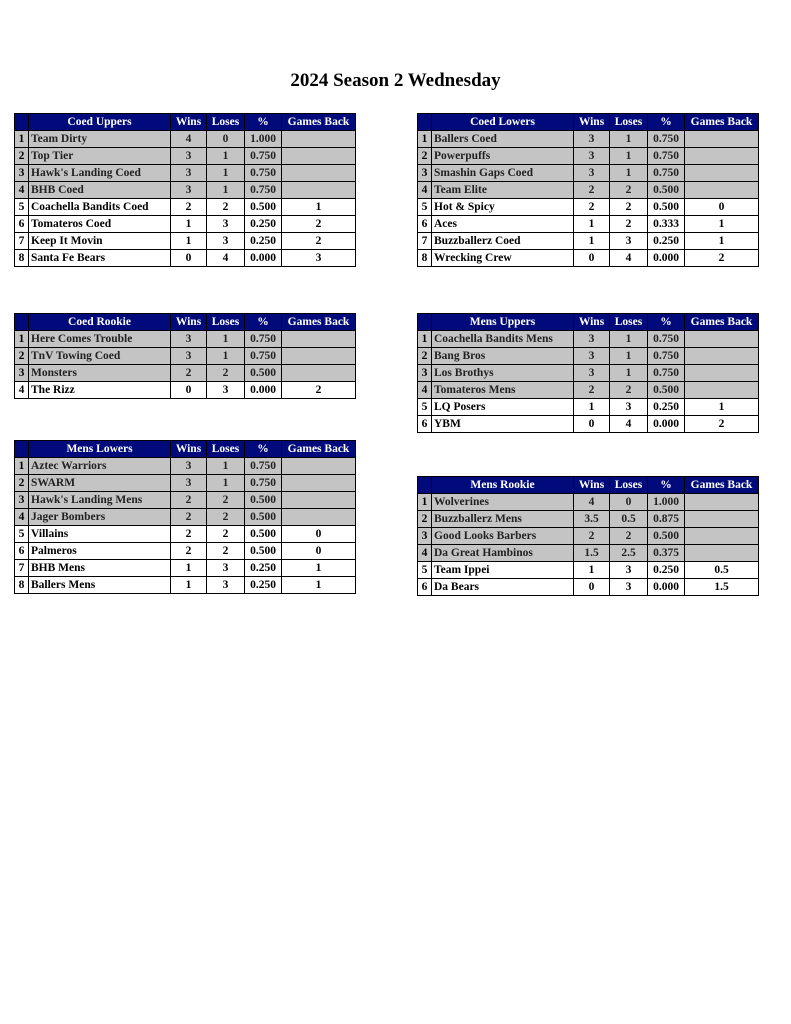 This screenshot has height=1024, width=791. Describe the element at coordinates (185, 390) in the screenshot. I see `table-row: 4 The Rizz 0 3 0.000 2` at that location.